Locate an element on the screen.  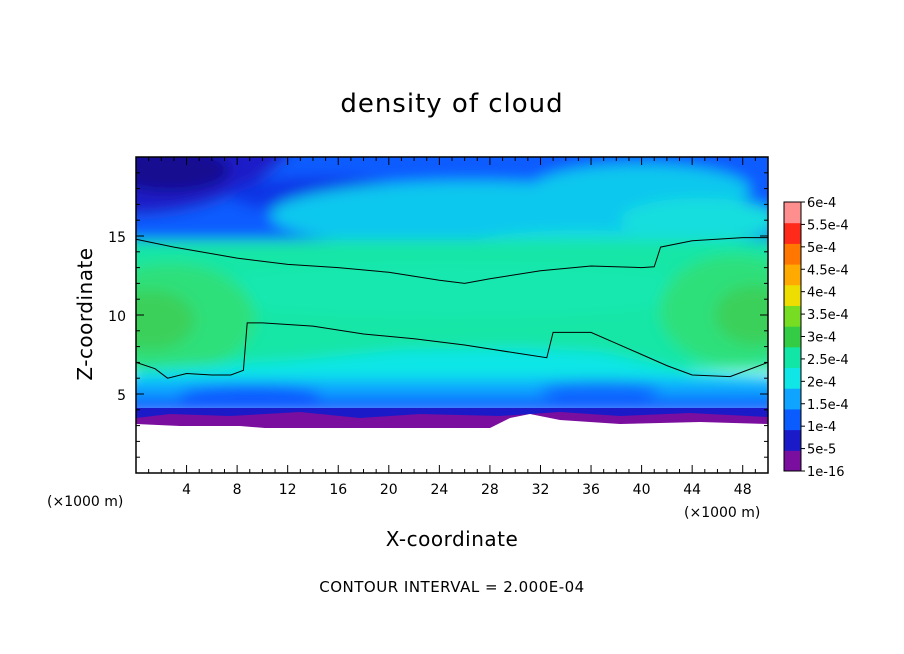
chart-title: density of cloud is located at coordinates (451, 104).